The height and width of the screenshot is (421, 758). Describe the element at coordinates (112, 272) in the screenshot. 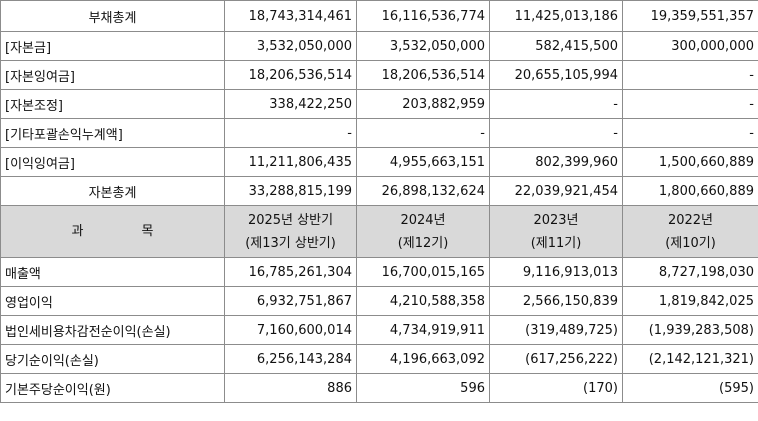

I see `row-label: 매출액` at that location.